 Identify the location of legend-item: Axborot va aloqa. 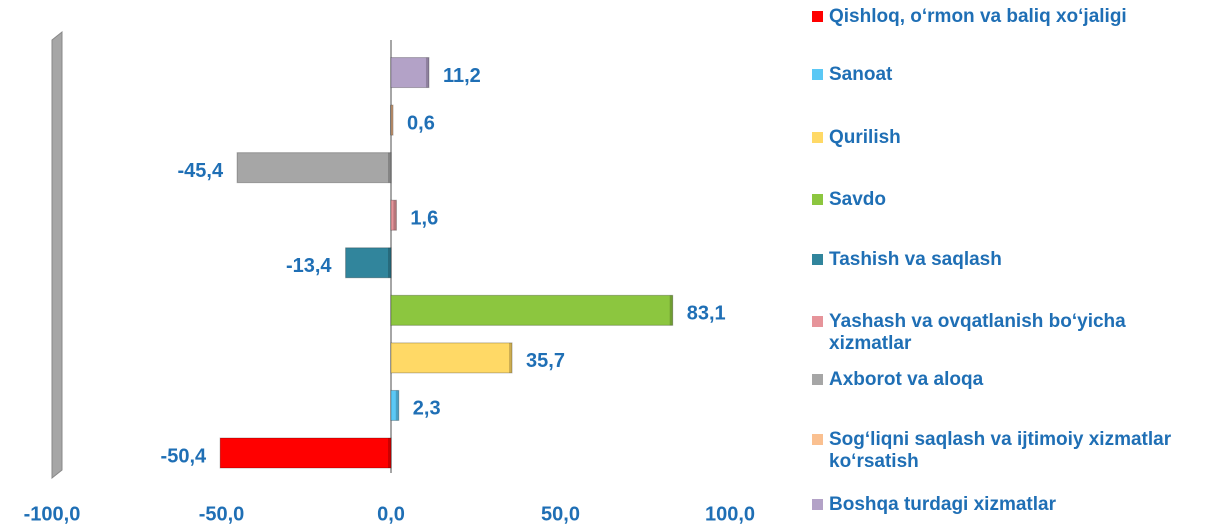
(1008, 380).